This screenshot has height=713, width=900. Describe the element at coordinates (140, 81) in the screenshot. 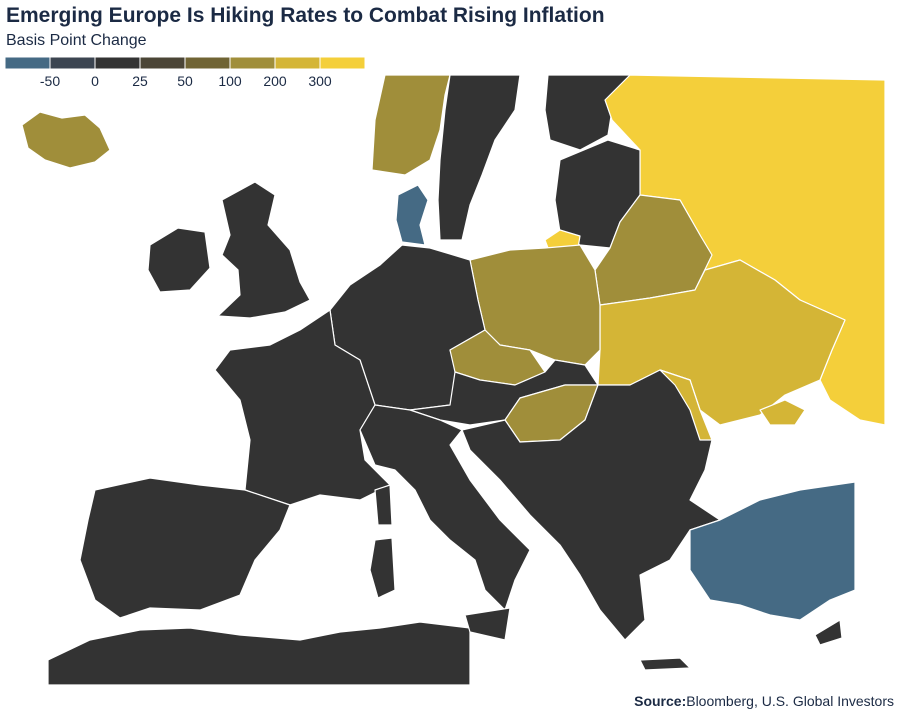

I see `legend-tick-label: 25` at that location.